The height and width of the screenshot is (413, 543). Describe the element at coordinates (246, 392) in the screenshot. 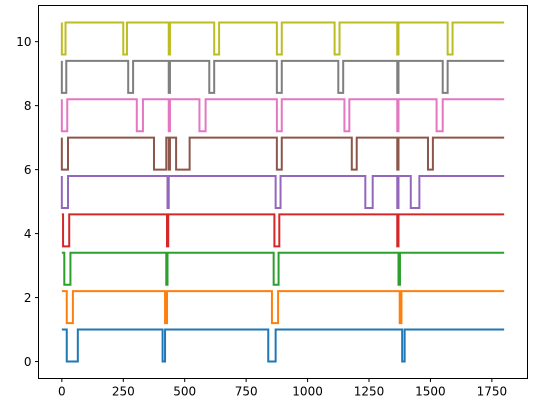

I see `x-tick-label: 750` at that location.